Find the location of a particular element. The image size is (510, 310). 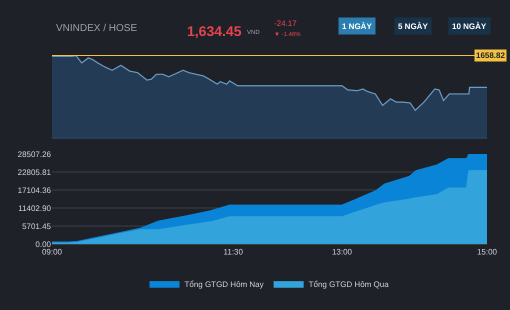

text: 5 NGÀY is located at coordinates (413, 26).